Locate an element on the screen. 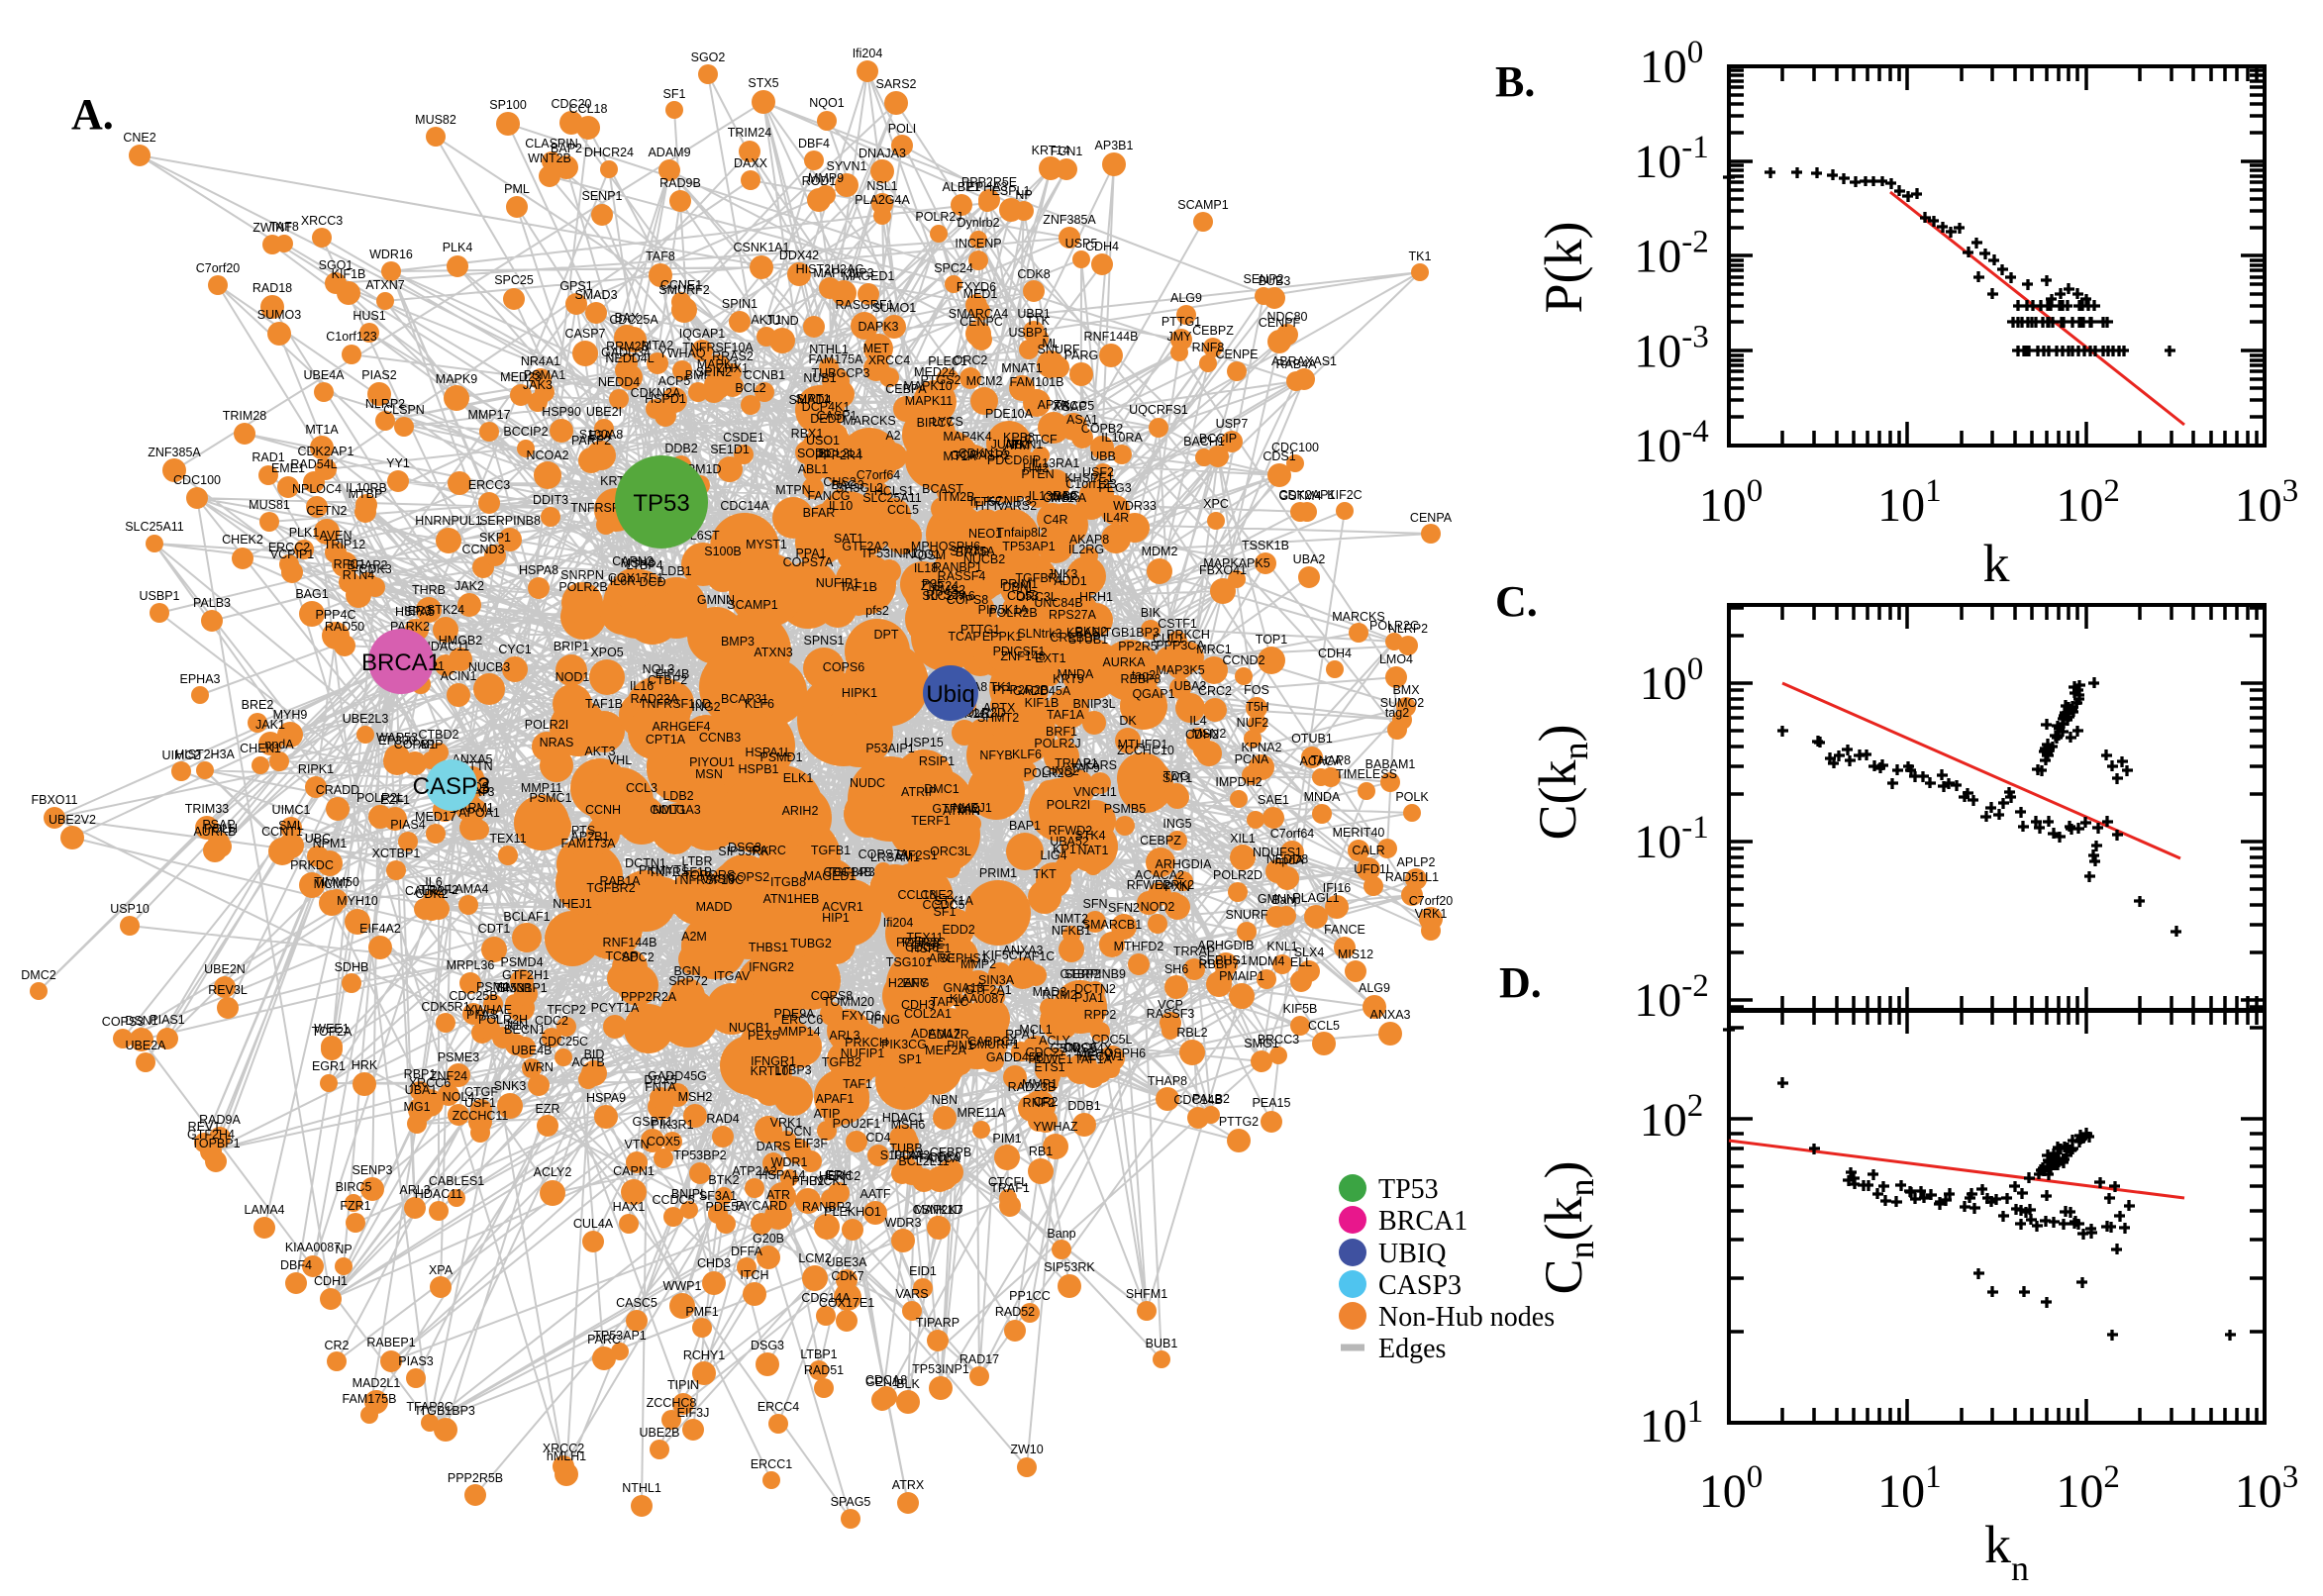  svg-text: SLC25A11 is located at coordinates (892, 498).